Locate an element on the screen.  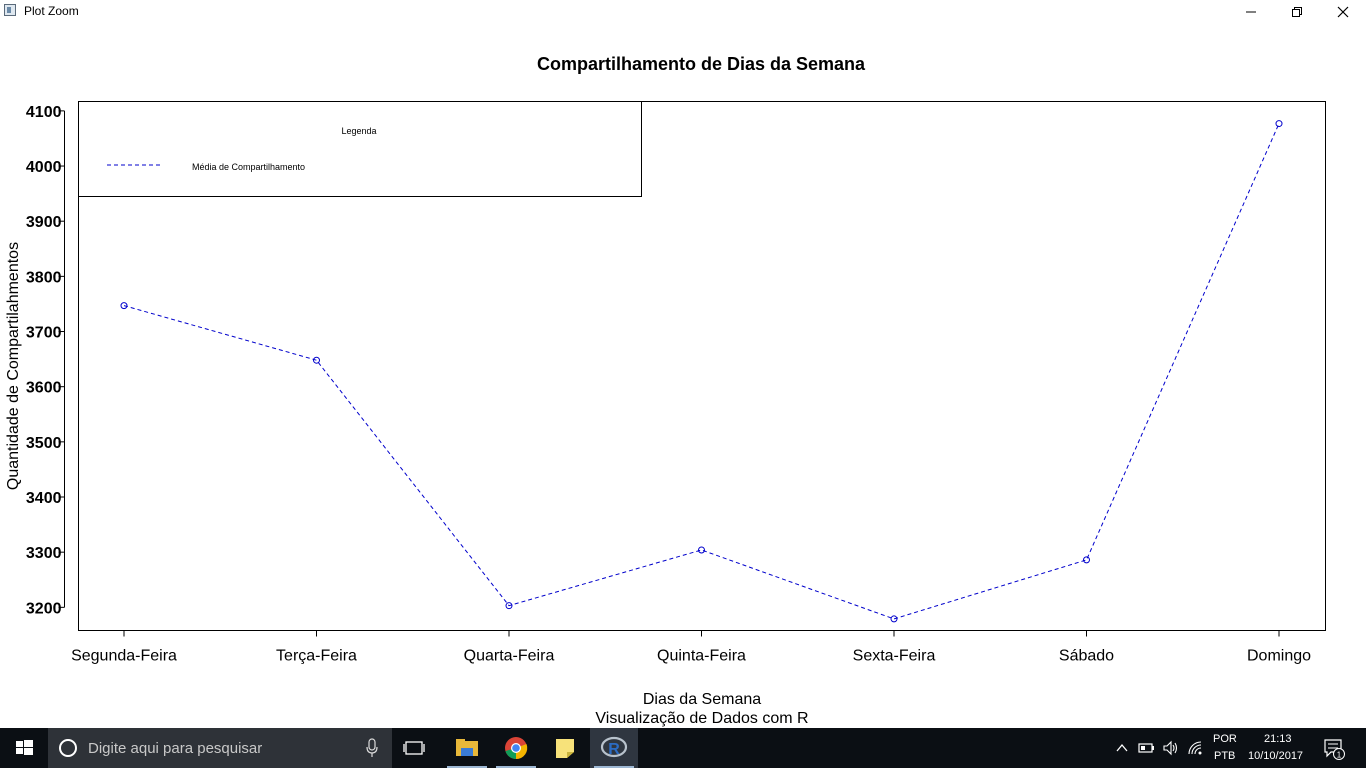
close-icon is located at coordinates (1343, 12).